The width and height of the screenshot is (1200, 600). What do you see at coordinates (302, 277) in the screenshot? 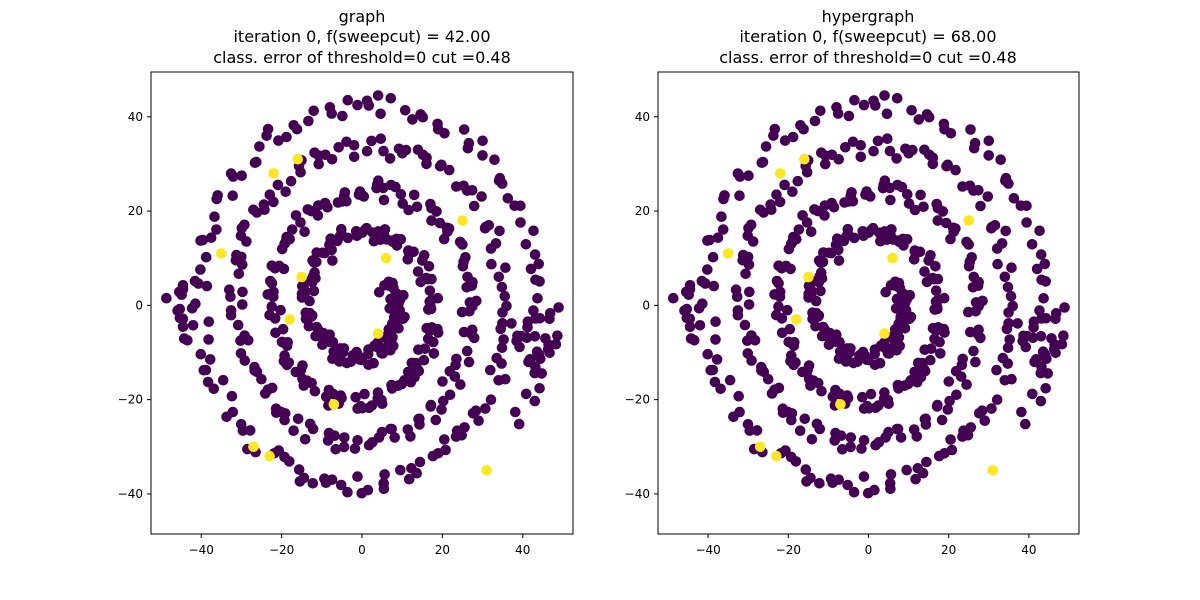
I see `left-point-class1` at bounding box center [302, 277].